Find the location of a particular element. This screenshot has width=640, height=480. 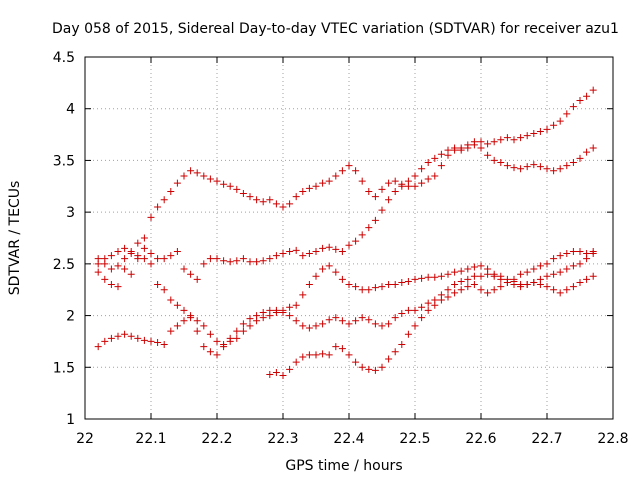

x-axis-label: GPS time / hours is located at coordinates (343, 466).